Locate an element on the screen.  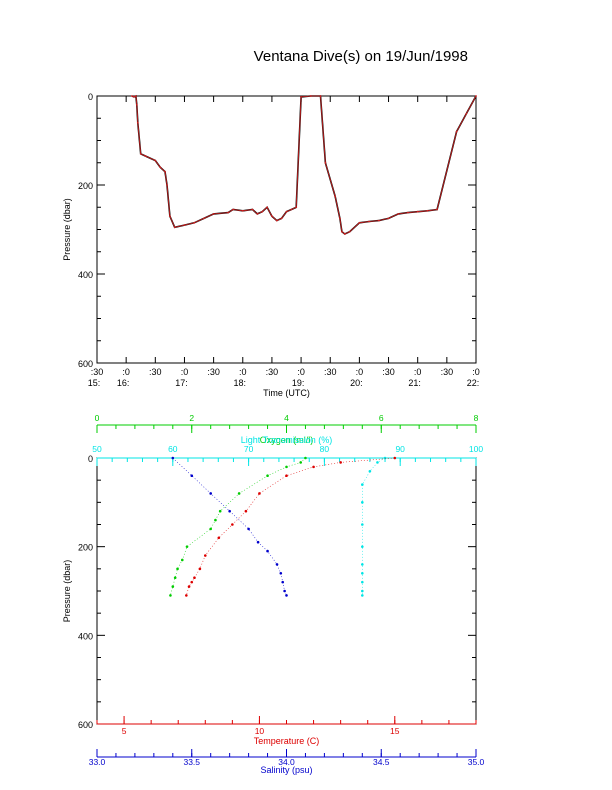
top-x-tick-label-hour: 19: is located at coordinates (298, 383).